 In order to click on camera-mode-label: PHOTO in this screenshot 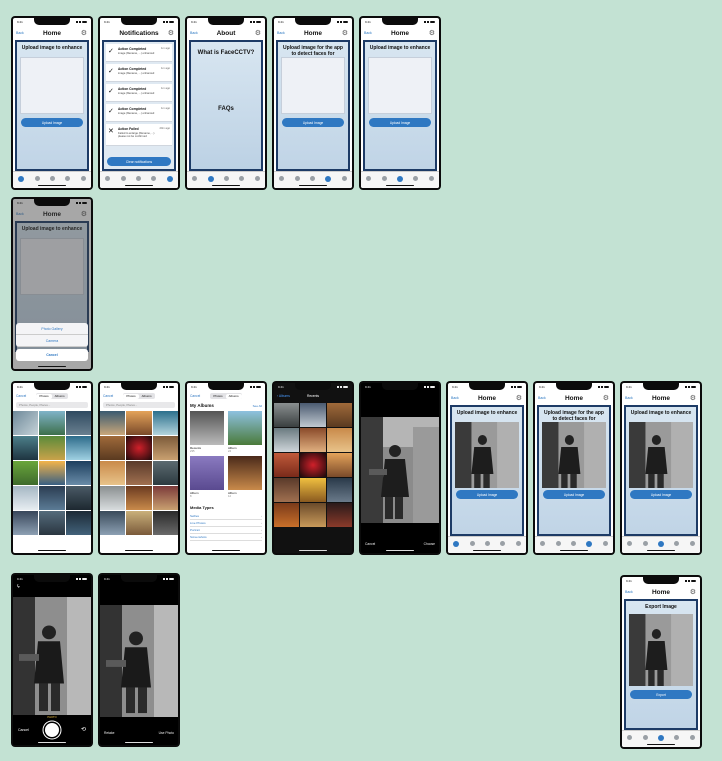, I will do `click(52, 717)`.